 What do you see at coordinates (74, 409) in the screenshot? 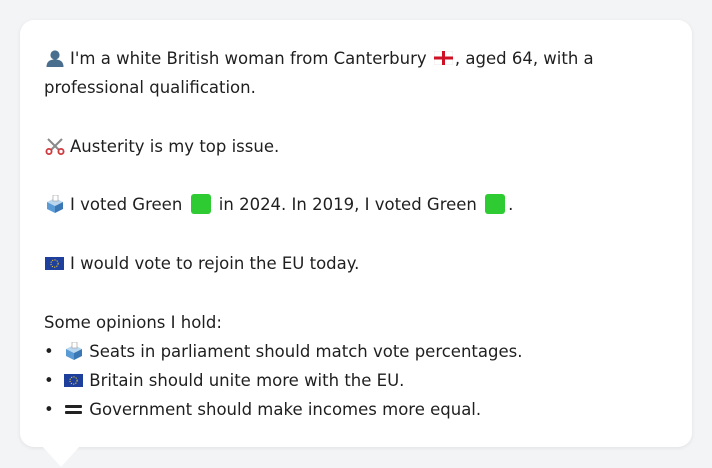
I see `equals-icon` at bounding box center [74, 409].